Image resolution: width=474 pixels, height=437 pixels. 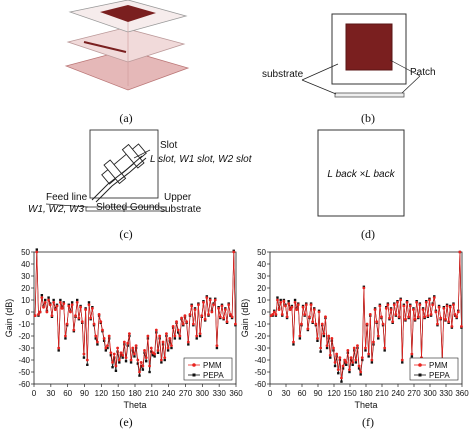 What do you see at coordinates (261, 276) in the screenshot?
I see `y-tick-label: 30` at bounding box center [261, 276].